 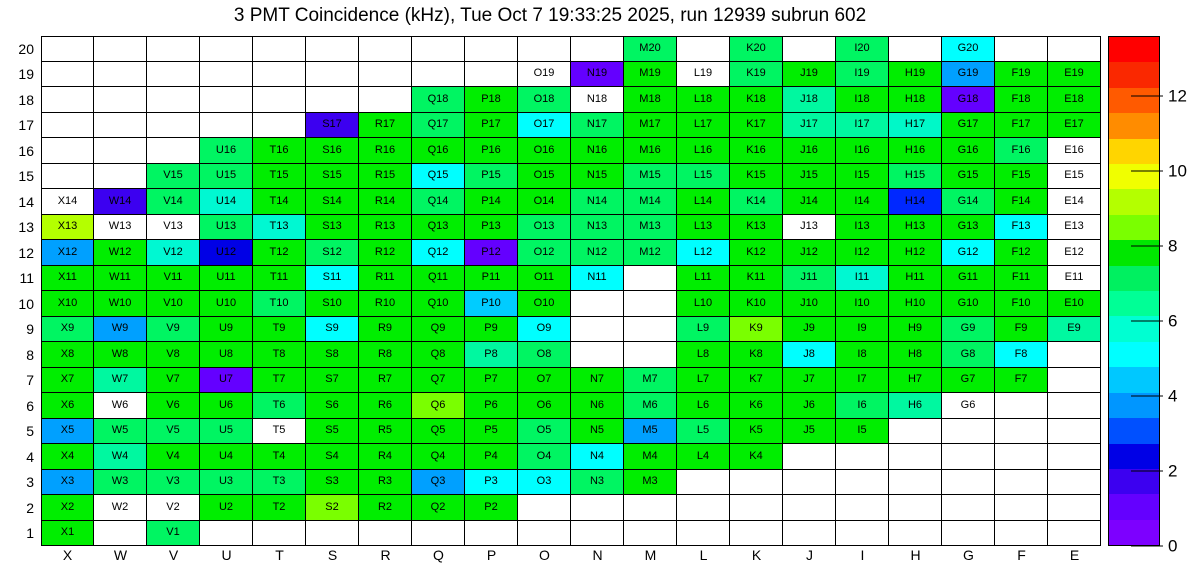 What do you see at coordinates (862, 555) in the screenshot?
I see `x-axis-tick-I: I` at bounding box center [862, 555].